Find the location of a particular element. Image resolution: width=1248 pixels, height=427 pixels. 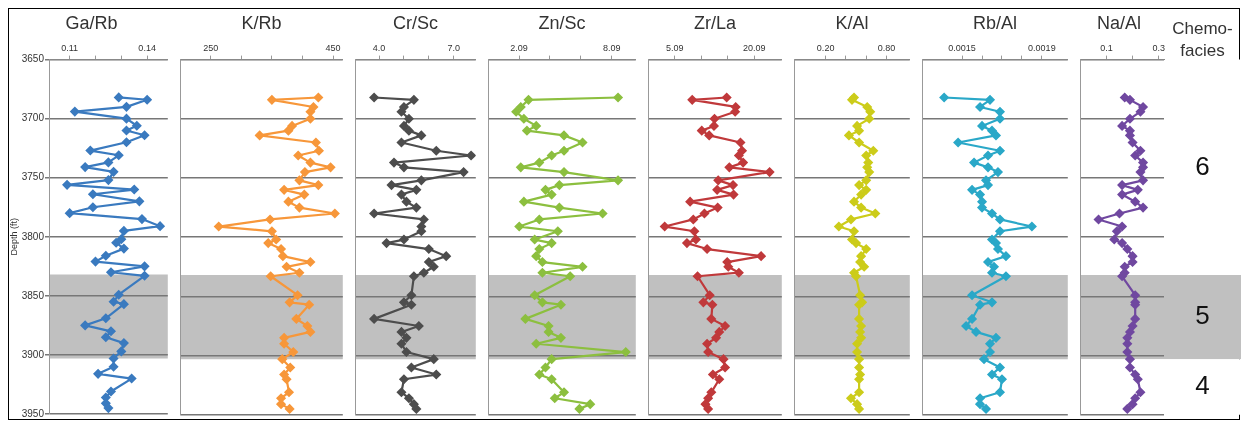

x-tick-label: 250 is located at coordinates (211, 47).